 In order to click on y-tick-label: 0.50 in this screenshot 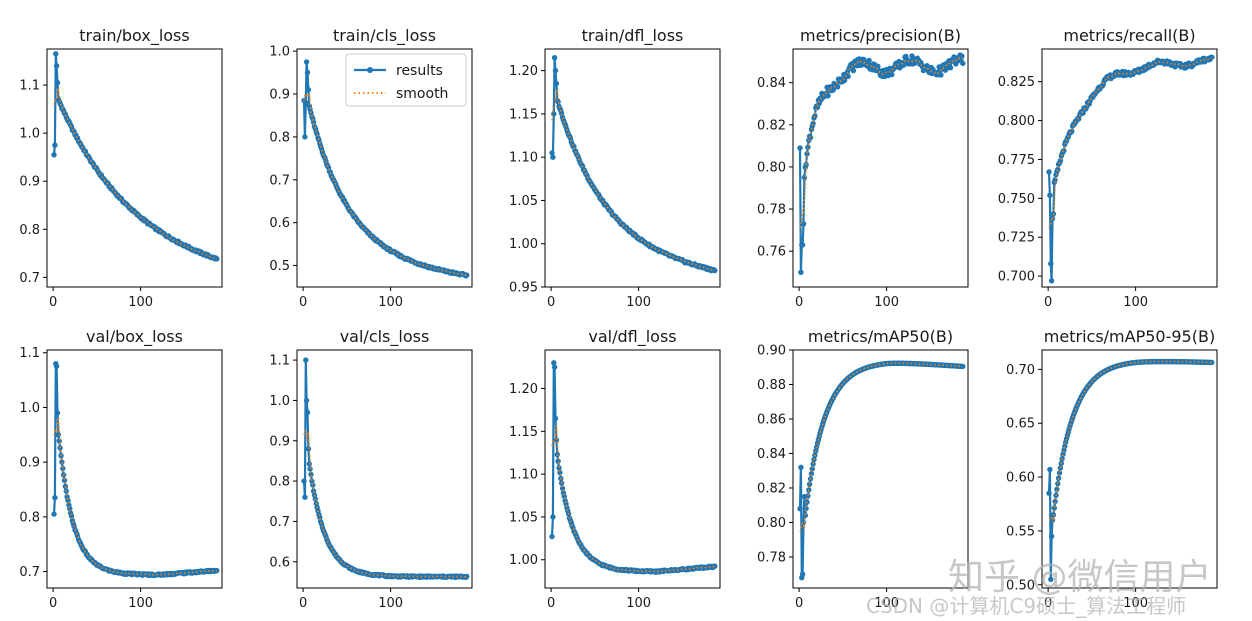, I will do `click(1020, 585)`.